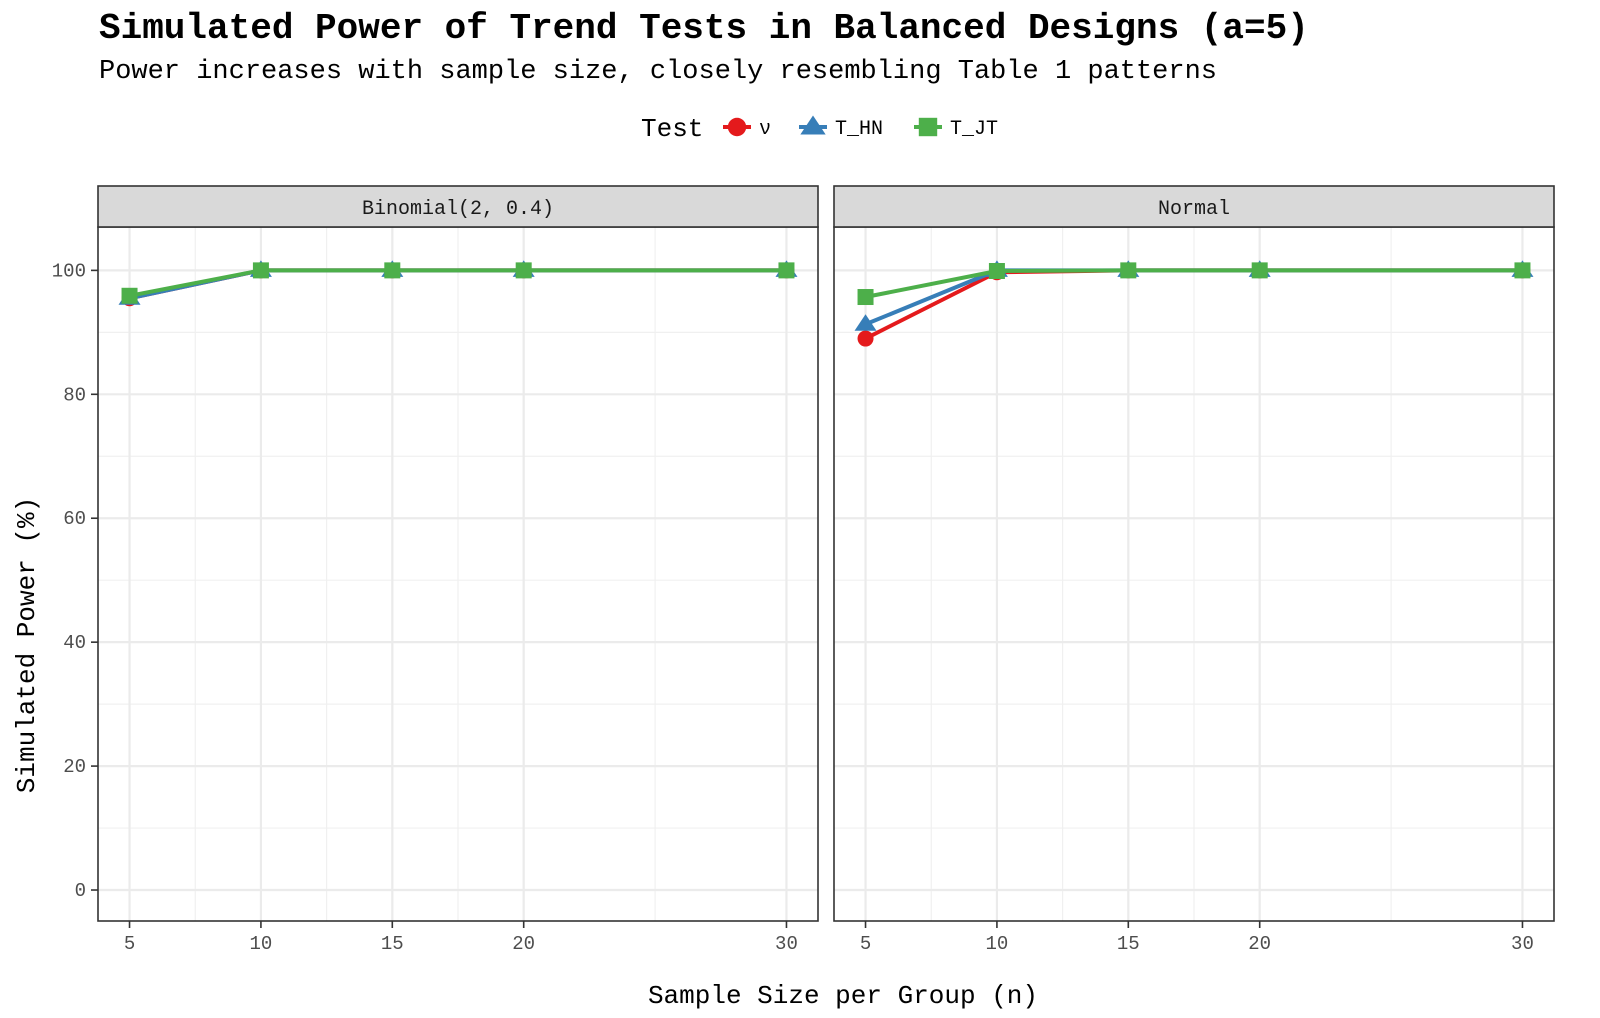 The image size is (1600, 1018). I want to click on y-tick-label: 60, so click(74, 519).